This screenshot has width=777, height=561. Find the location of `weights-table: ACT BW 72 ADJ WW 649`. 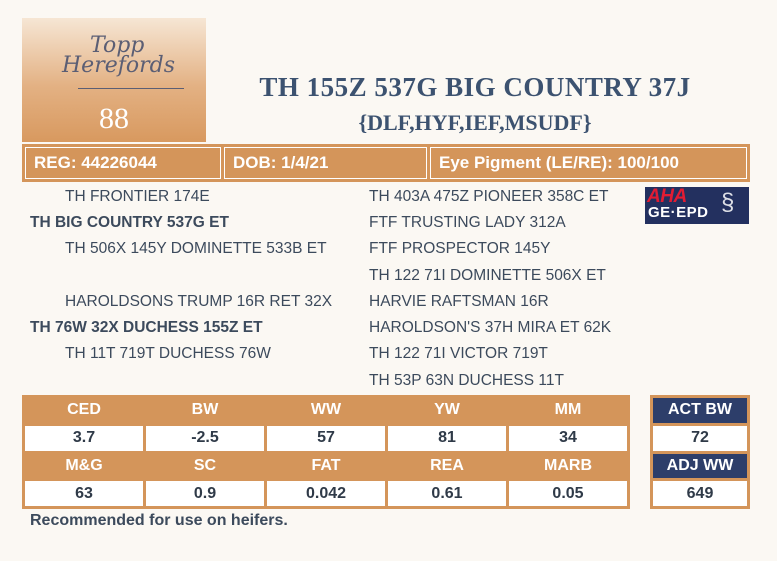

weights-table: ACT BW 72 ADJ WW 649 is located at coordinates (700, 452).